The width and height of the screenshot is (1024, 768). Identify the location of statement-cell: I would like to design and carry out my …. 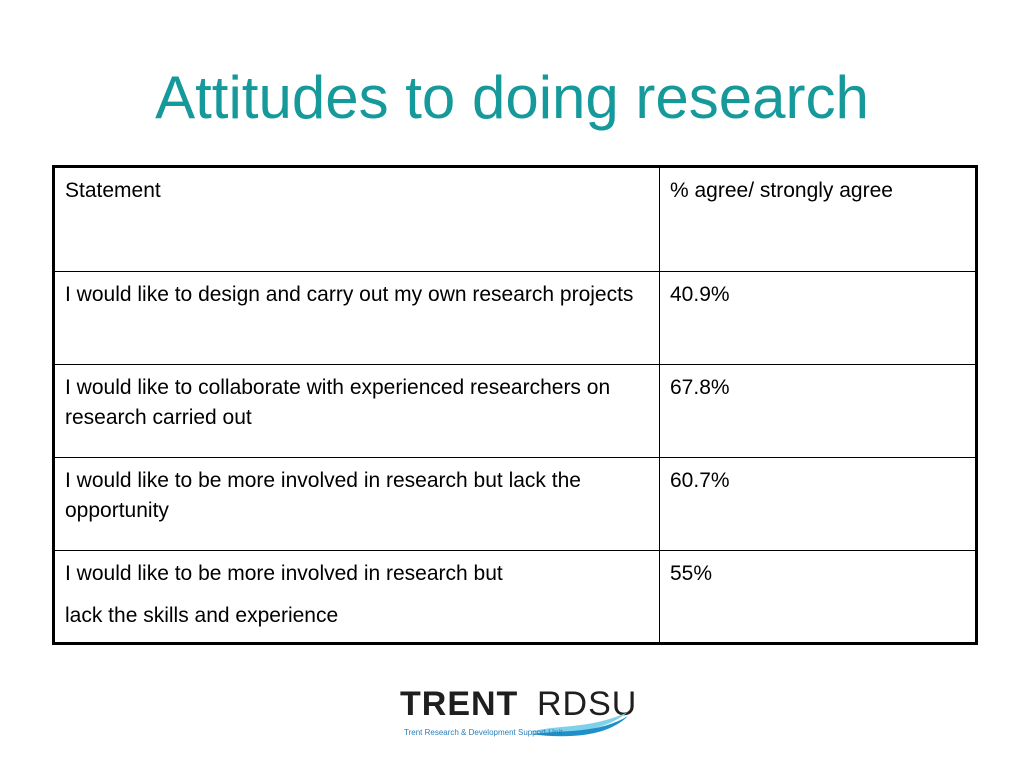
(356, 318).